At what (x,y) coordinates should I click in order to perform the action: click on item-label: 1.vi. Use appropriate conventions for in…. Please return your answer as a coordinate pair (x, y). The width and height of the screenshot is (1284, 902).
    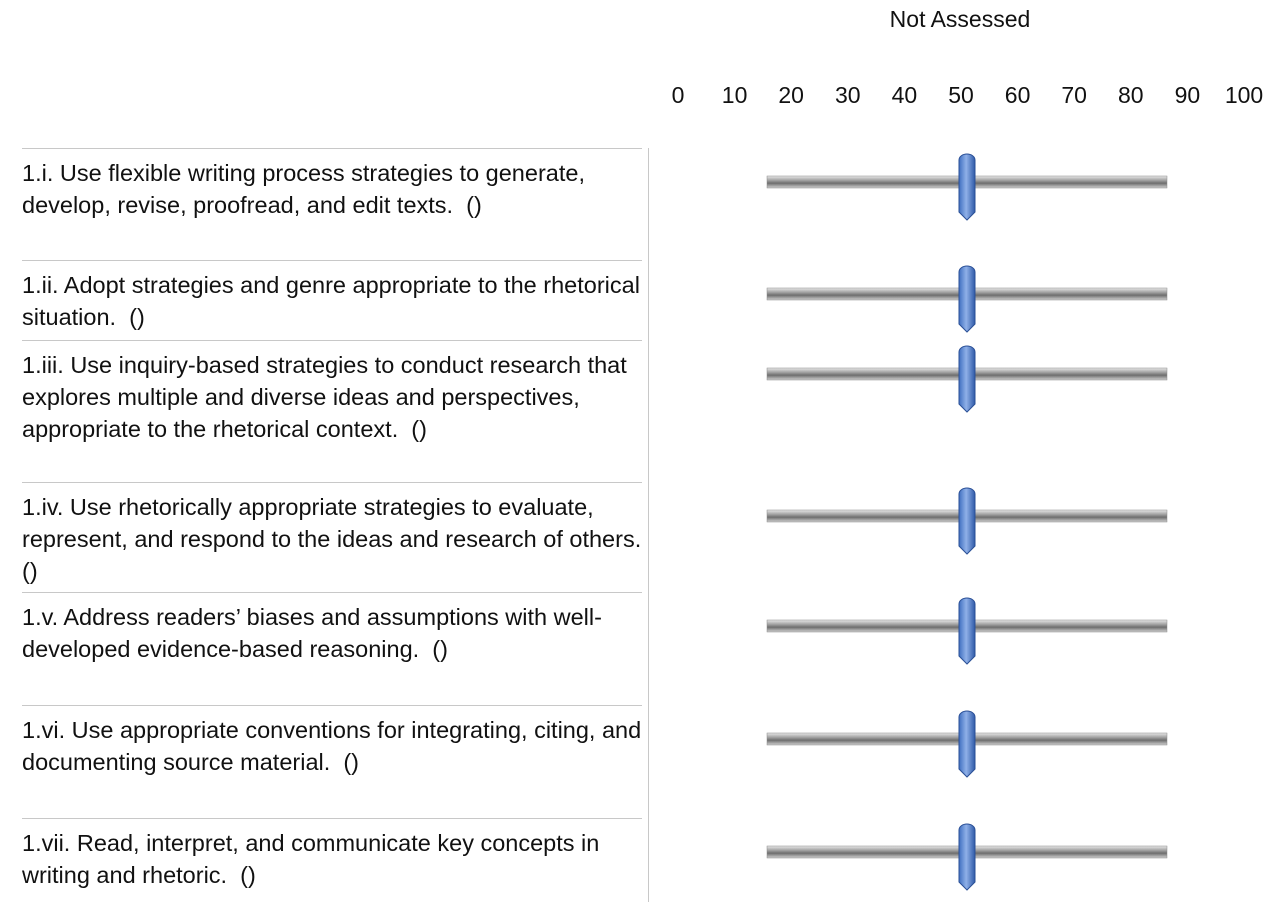
    Looking at the image, I should click on (332, 761).